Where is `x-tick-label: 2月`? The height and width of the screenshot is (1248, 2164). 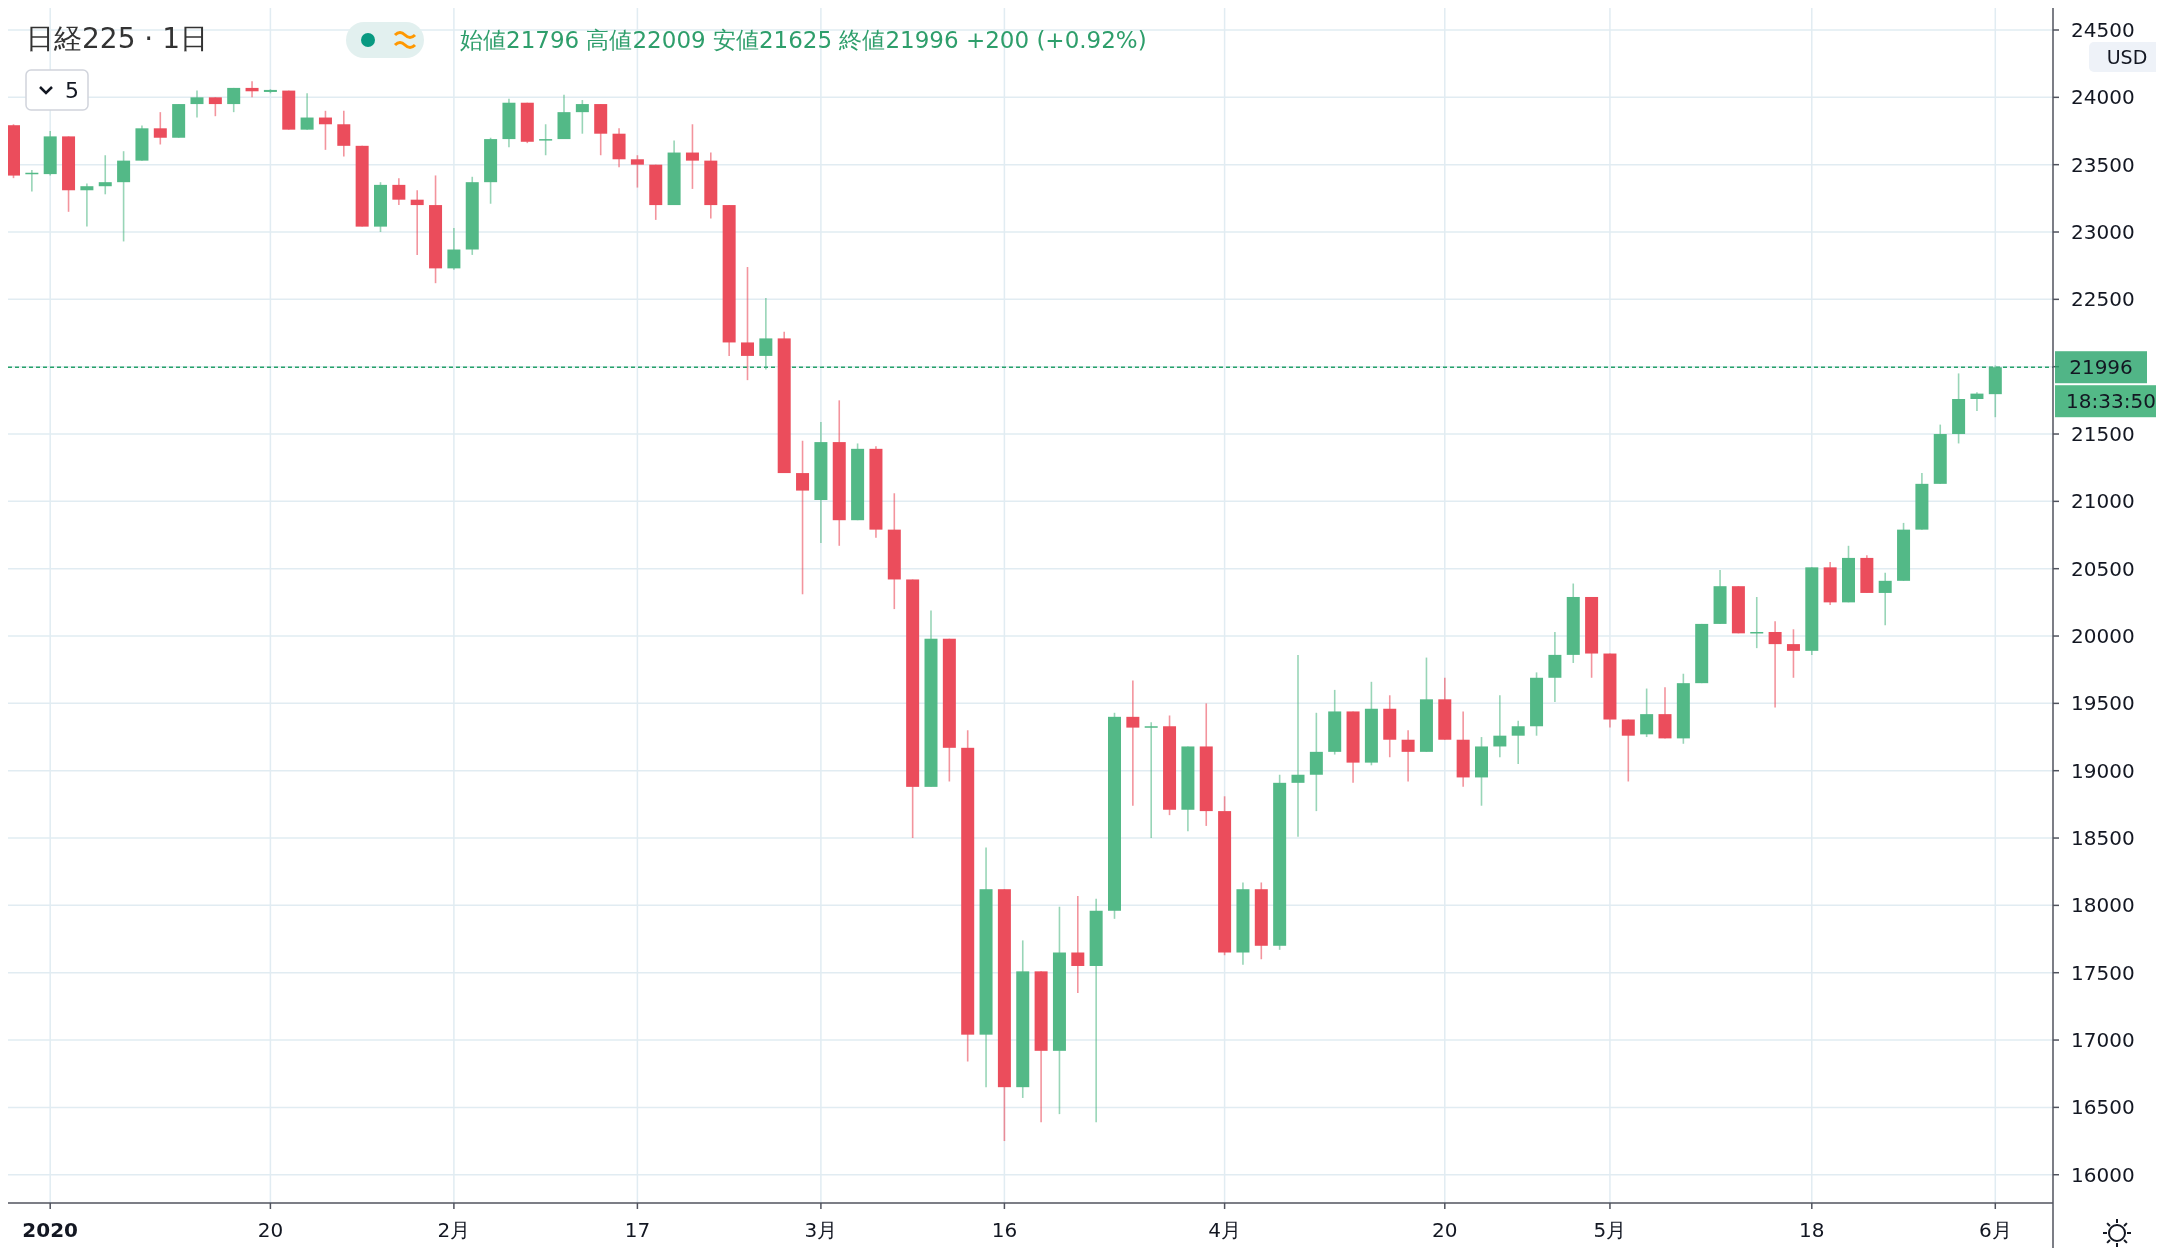 x-tick-label: 2月 is located at coordinates (454, 1230).